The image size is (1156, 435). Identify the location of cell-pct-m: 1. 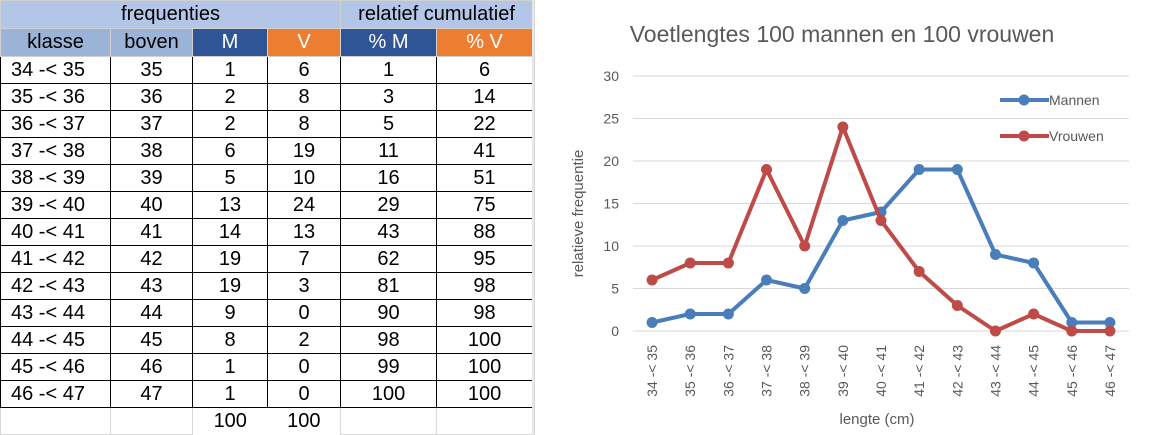
(389, 70).